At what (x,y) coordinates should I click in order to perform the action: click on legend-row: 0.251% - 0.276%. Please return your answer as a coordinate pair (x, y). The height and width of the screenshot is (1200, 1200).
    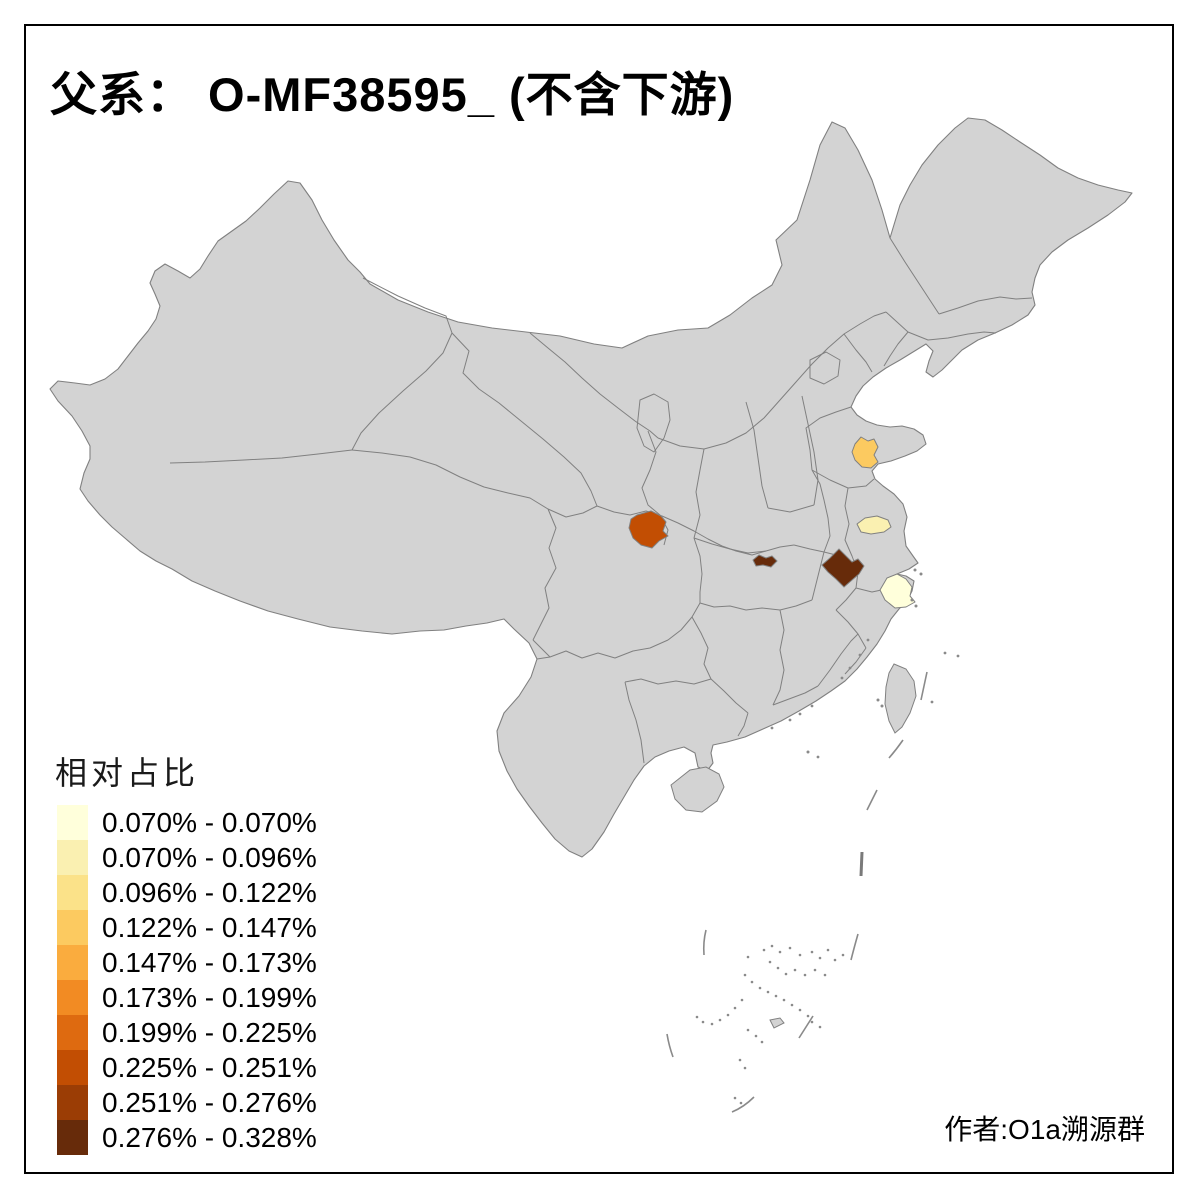
    Looking at the image, I should click on (187, 1102).